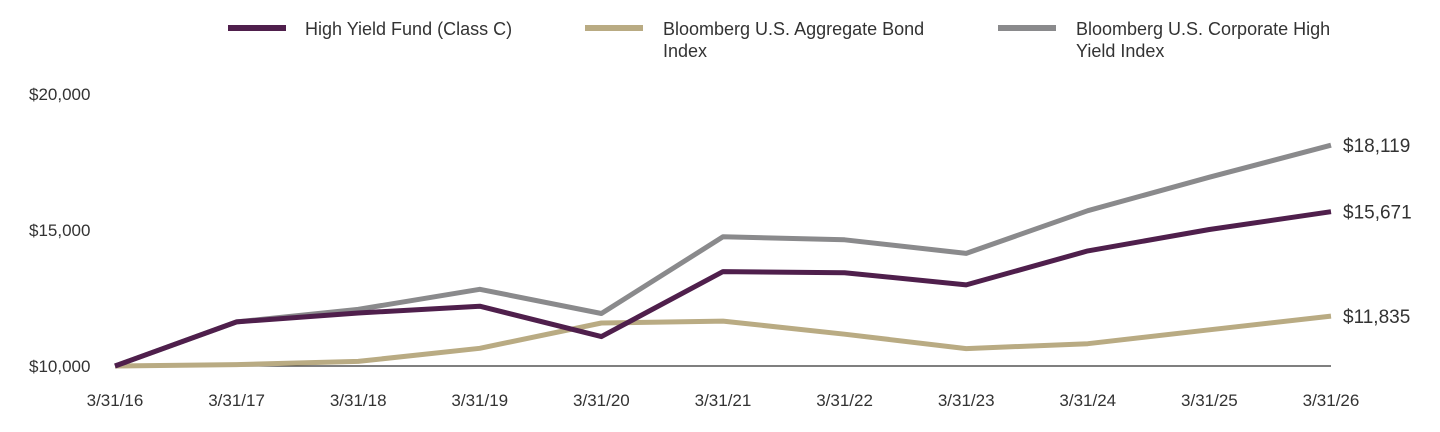 The width and height of the screenshot is (1440, 432). Describe the element at coordinates (358, 400) in the screenshot. I see `x-tick-label: 3/31/18` at that location.